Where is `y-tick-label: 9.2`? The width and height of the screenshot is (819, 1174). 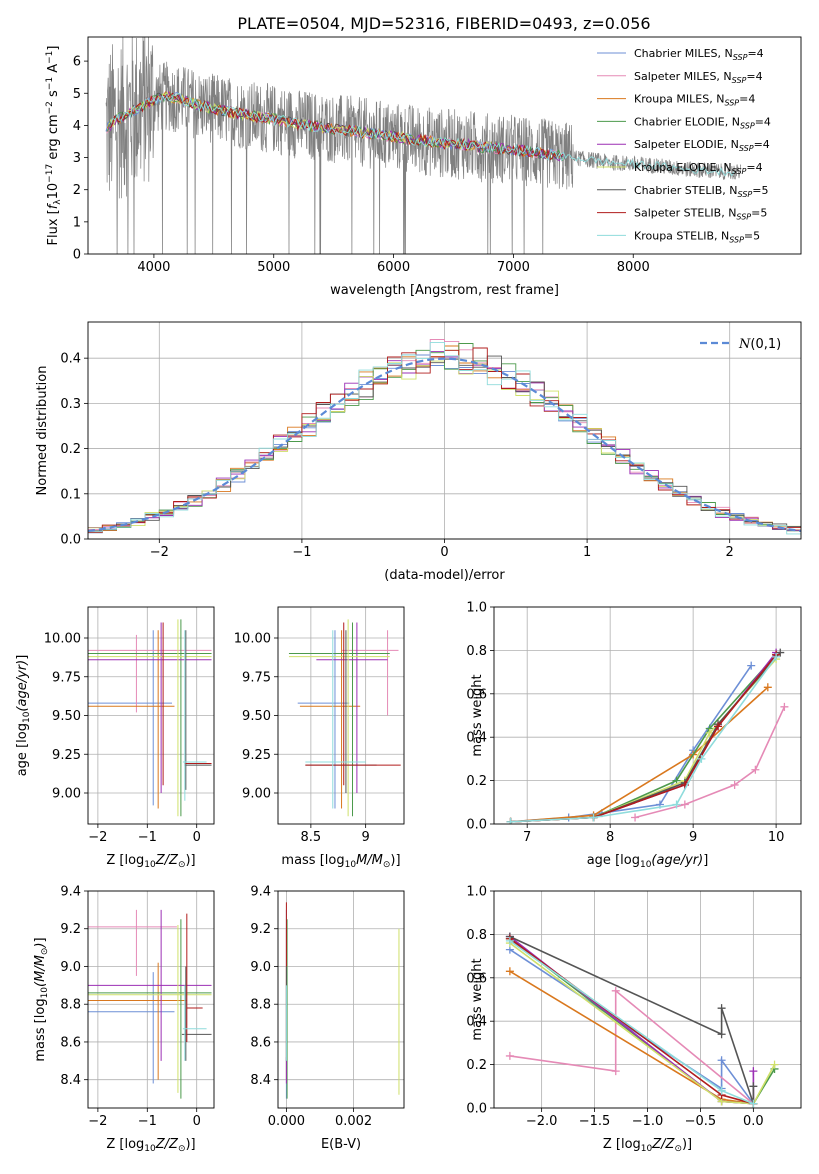
y-tick-label: 9.2 is located at coordinates (260, 929).